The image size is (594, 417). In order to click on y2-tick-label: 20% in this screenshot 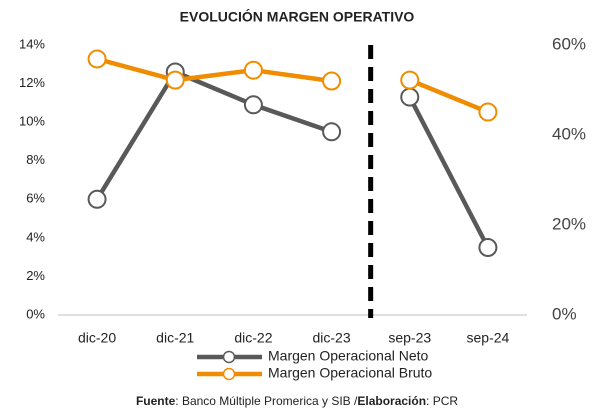, I will do `click(569, 223)`.